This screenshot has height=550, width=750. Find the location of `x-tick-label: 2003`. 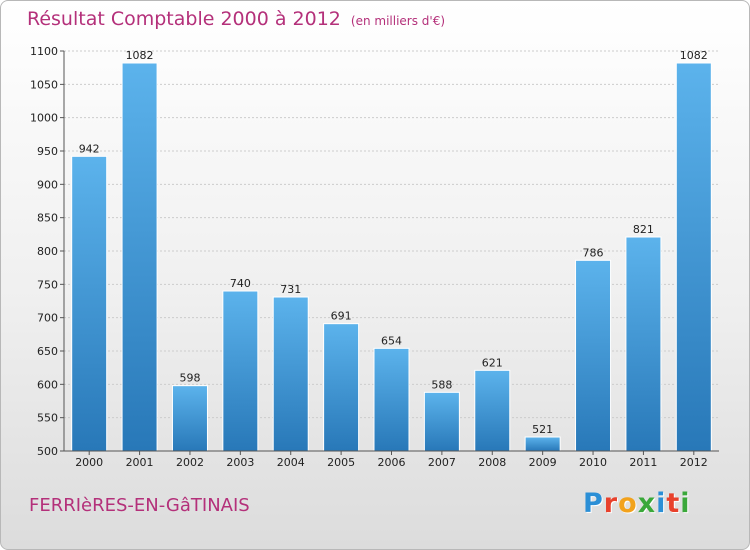

x-tick-label: 2003 is located at coordinates (240, 462).